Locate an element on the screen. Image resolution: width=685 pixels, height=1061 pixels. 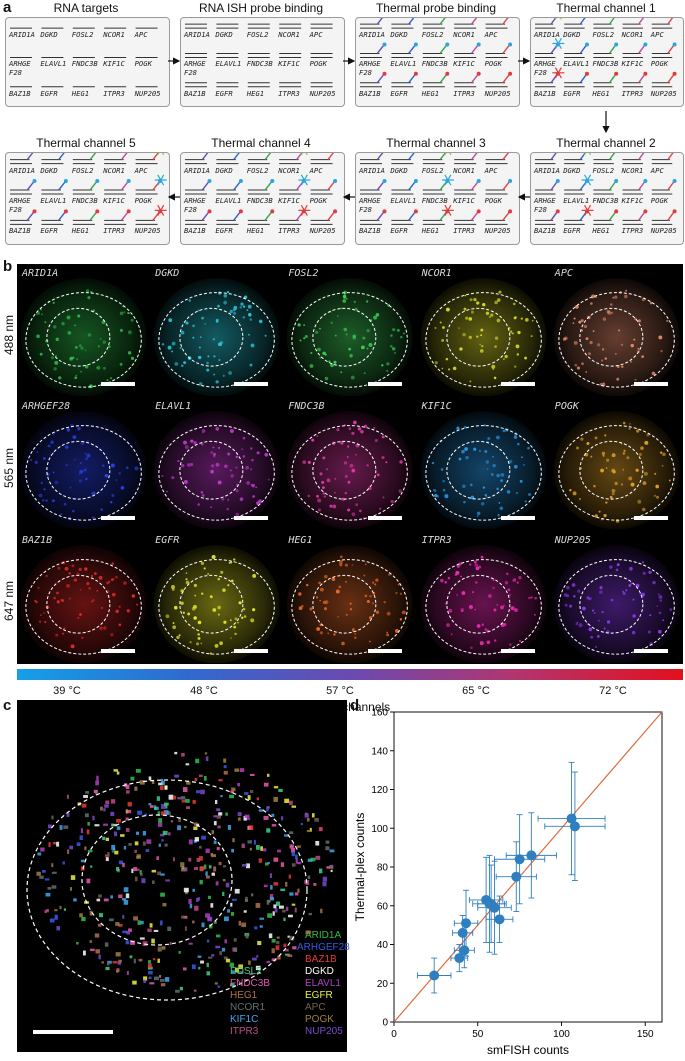
wavelength-label: 565 nm is located at coordinates (9, 467).